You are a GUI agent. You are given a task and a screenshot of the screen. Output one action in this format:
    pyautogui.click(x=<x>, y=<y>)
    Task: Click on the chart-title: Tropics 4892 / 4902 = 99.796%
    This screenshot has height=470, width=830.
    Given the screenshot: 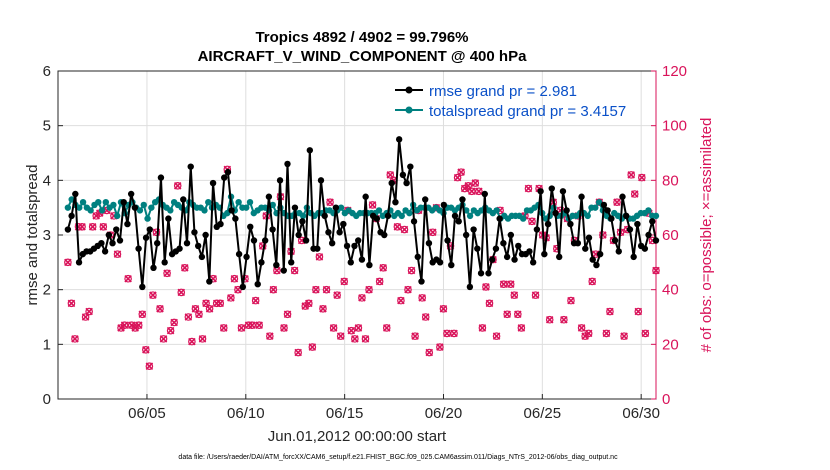 What is the action you would take?
    pyautogui.click(x=361, y=37)
    